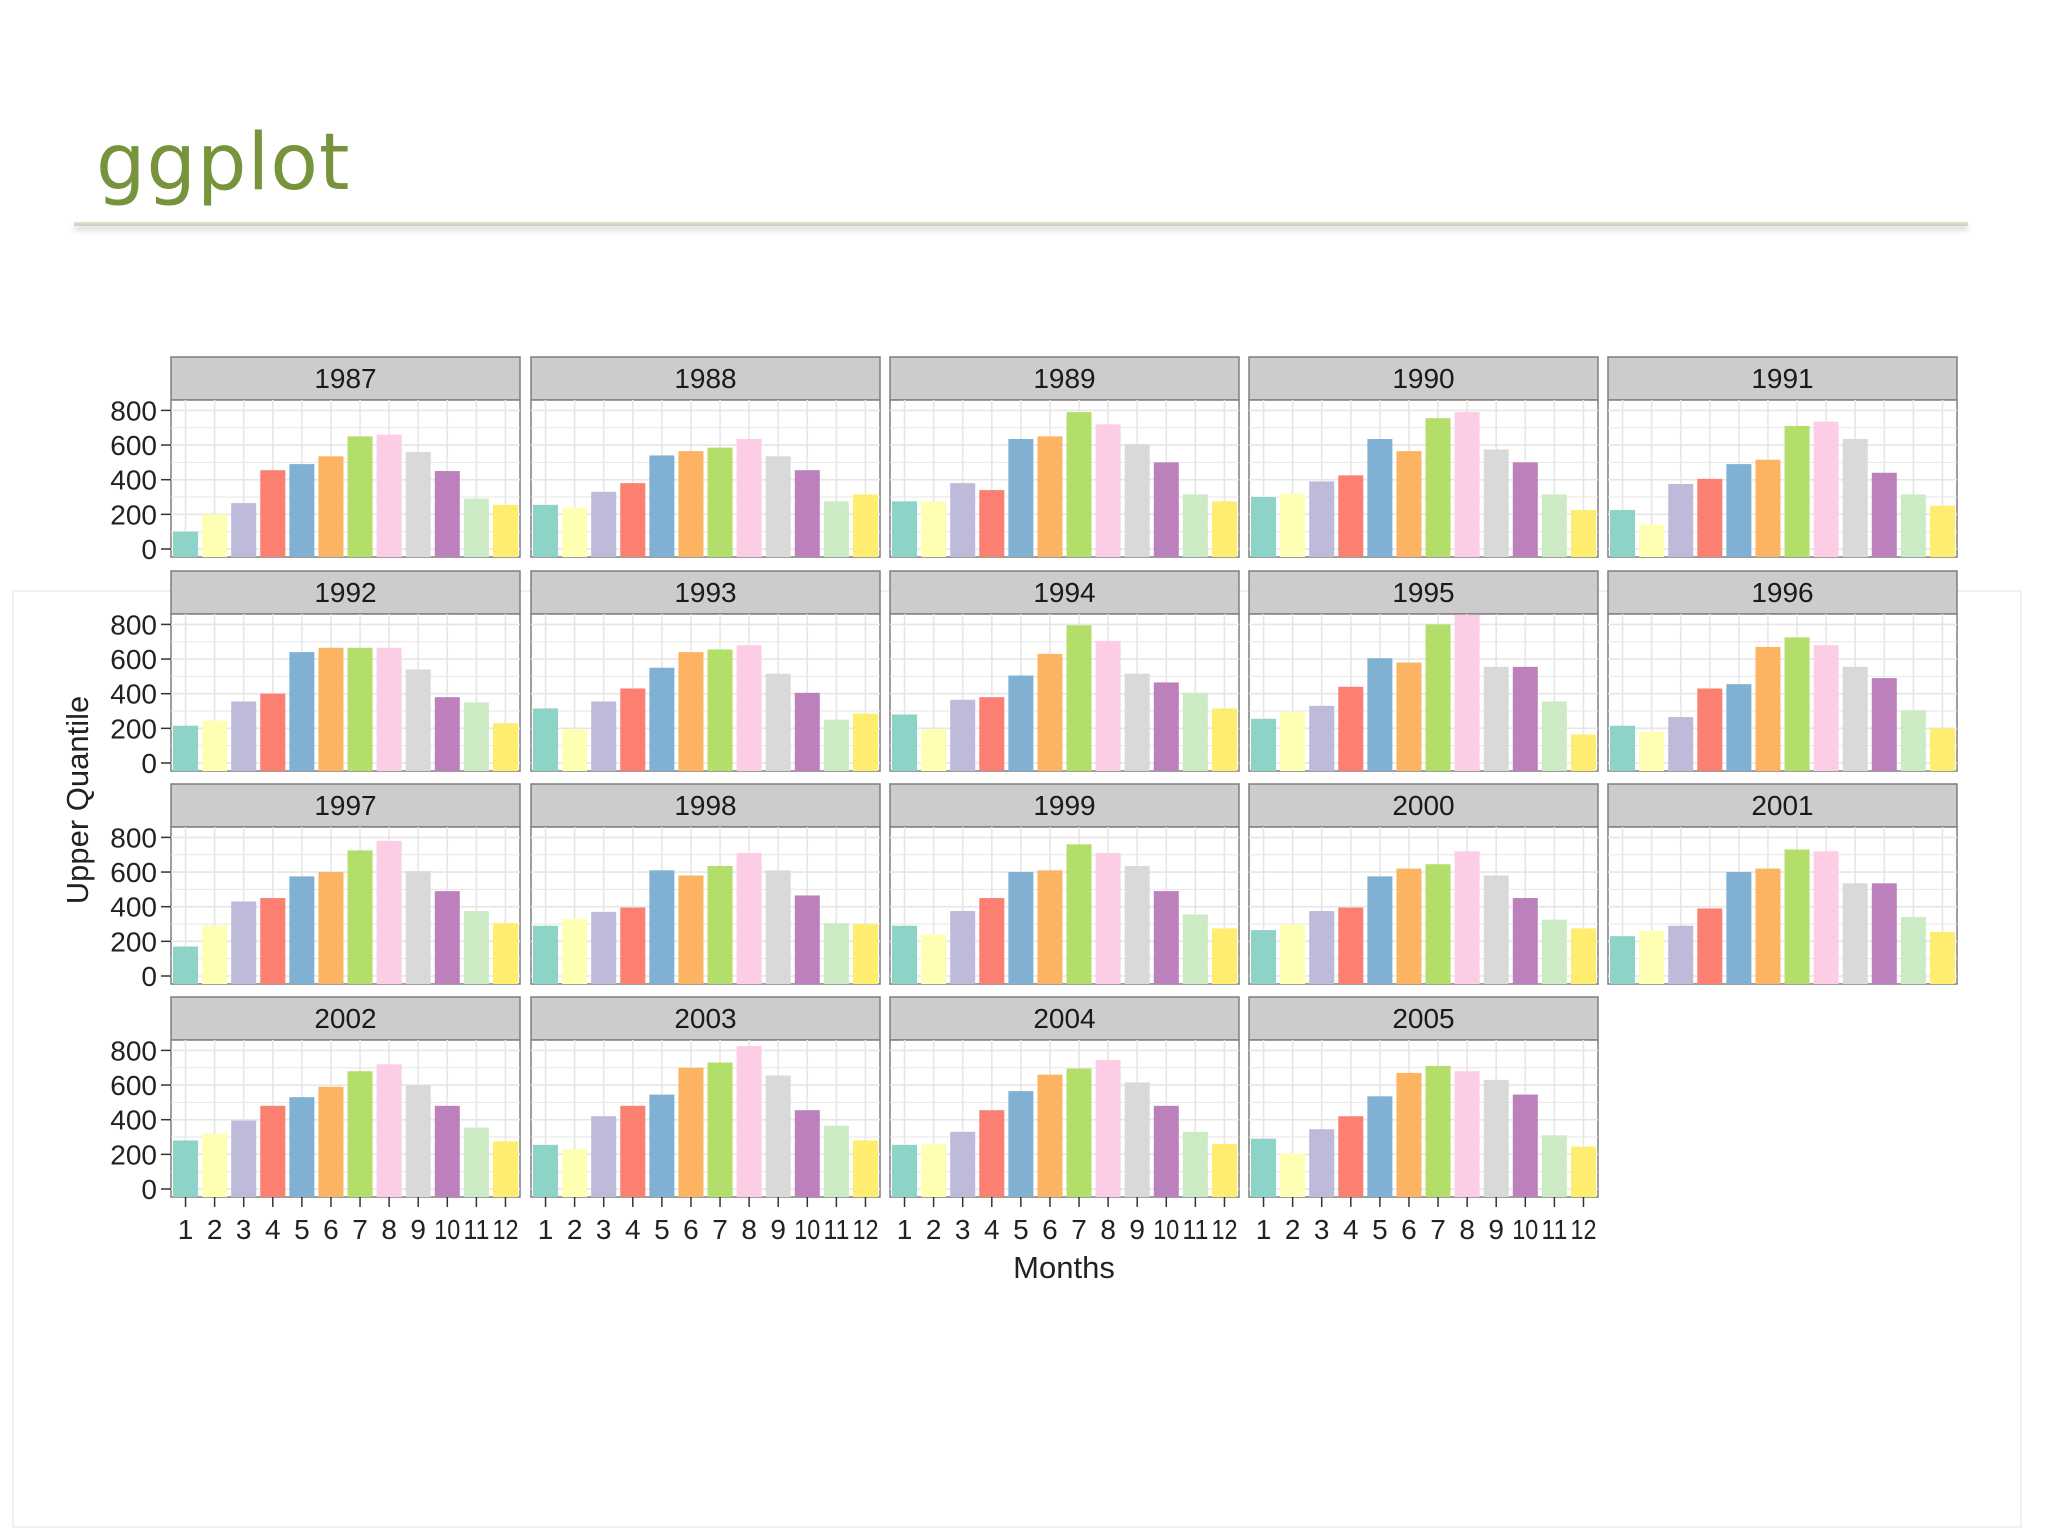 The height and width of the screenshot is (1536, 2048). Describe the element at coordinates (1423, 805) in the screenshot. I see `facet-strip-label: 2000` at that location.